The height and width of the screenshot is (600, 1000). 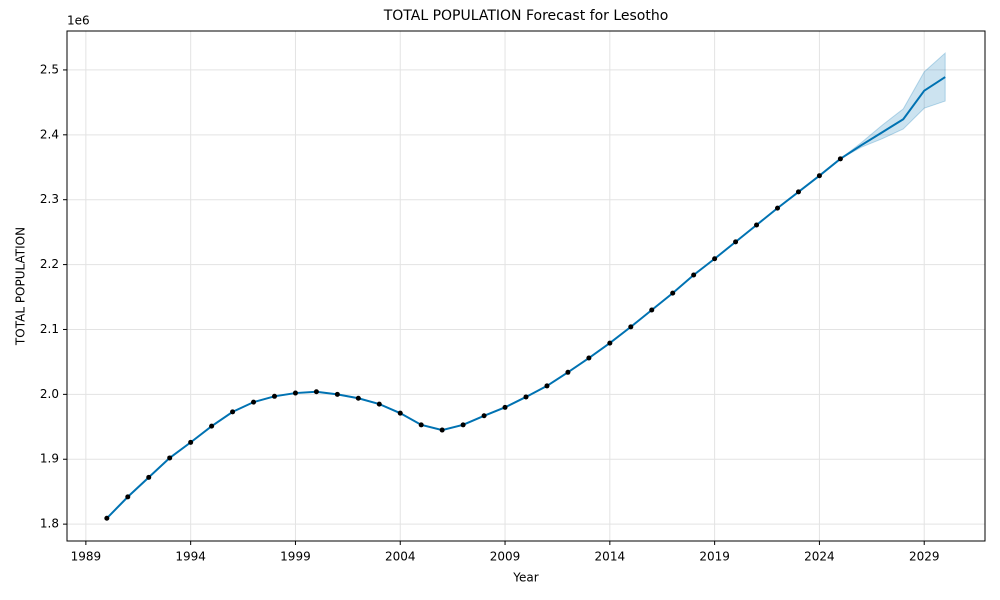 What do you see at coordinates (400, 557) in the screenshot?
I see `x-tick-label: 2004` at bounding box center [400, 557].